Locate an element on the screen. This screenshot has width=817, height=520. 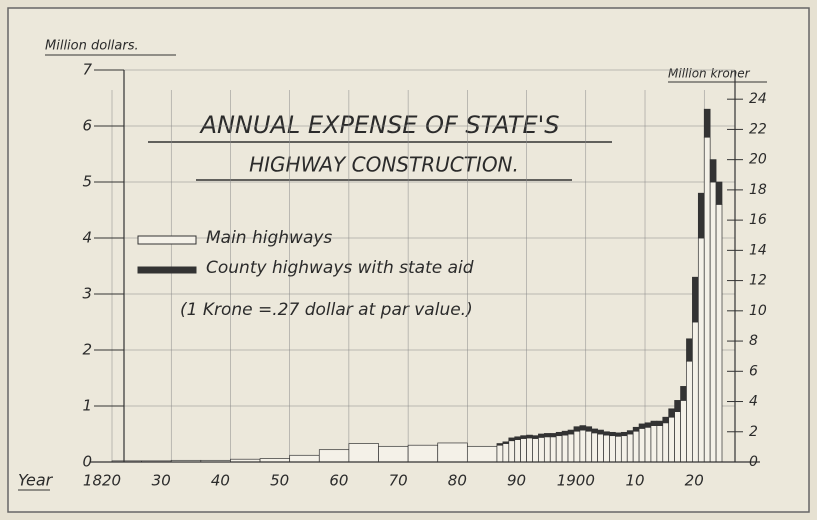
y2-tick-label: 12 is located at coordinates (758, 281).